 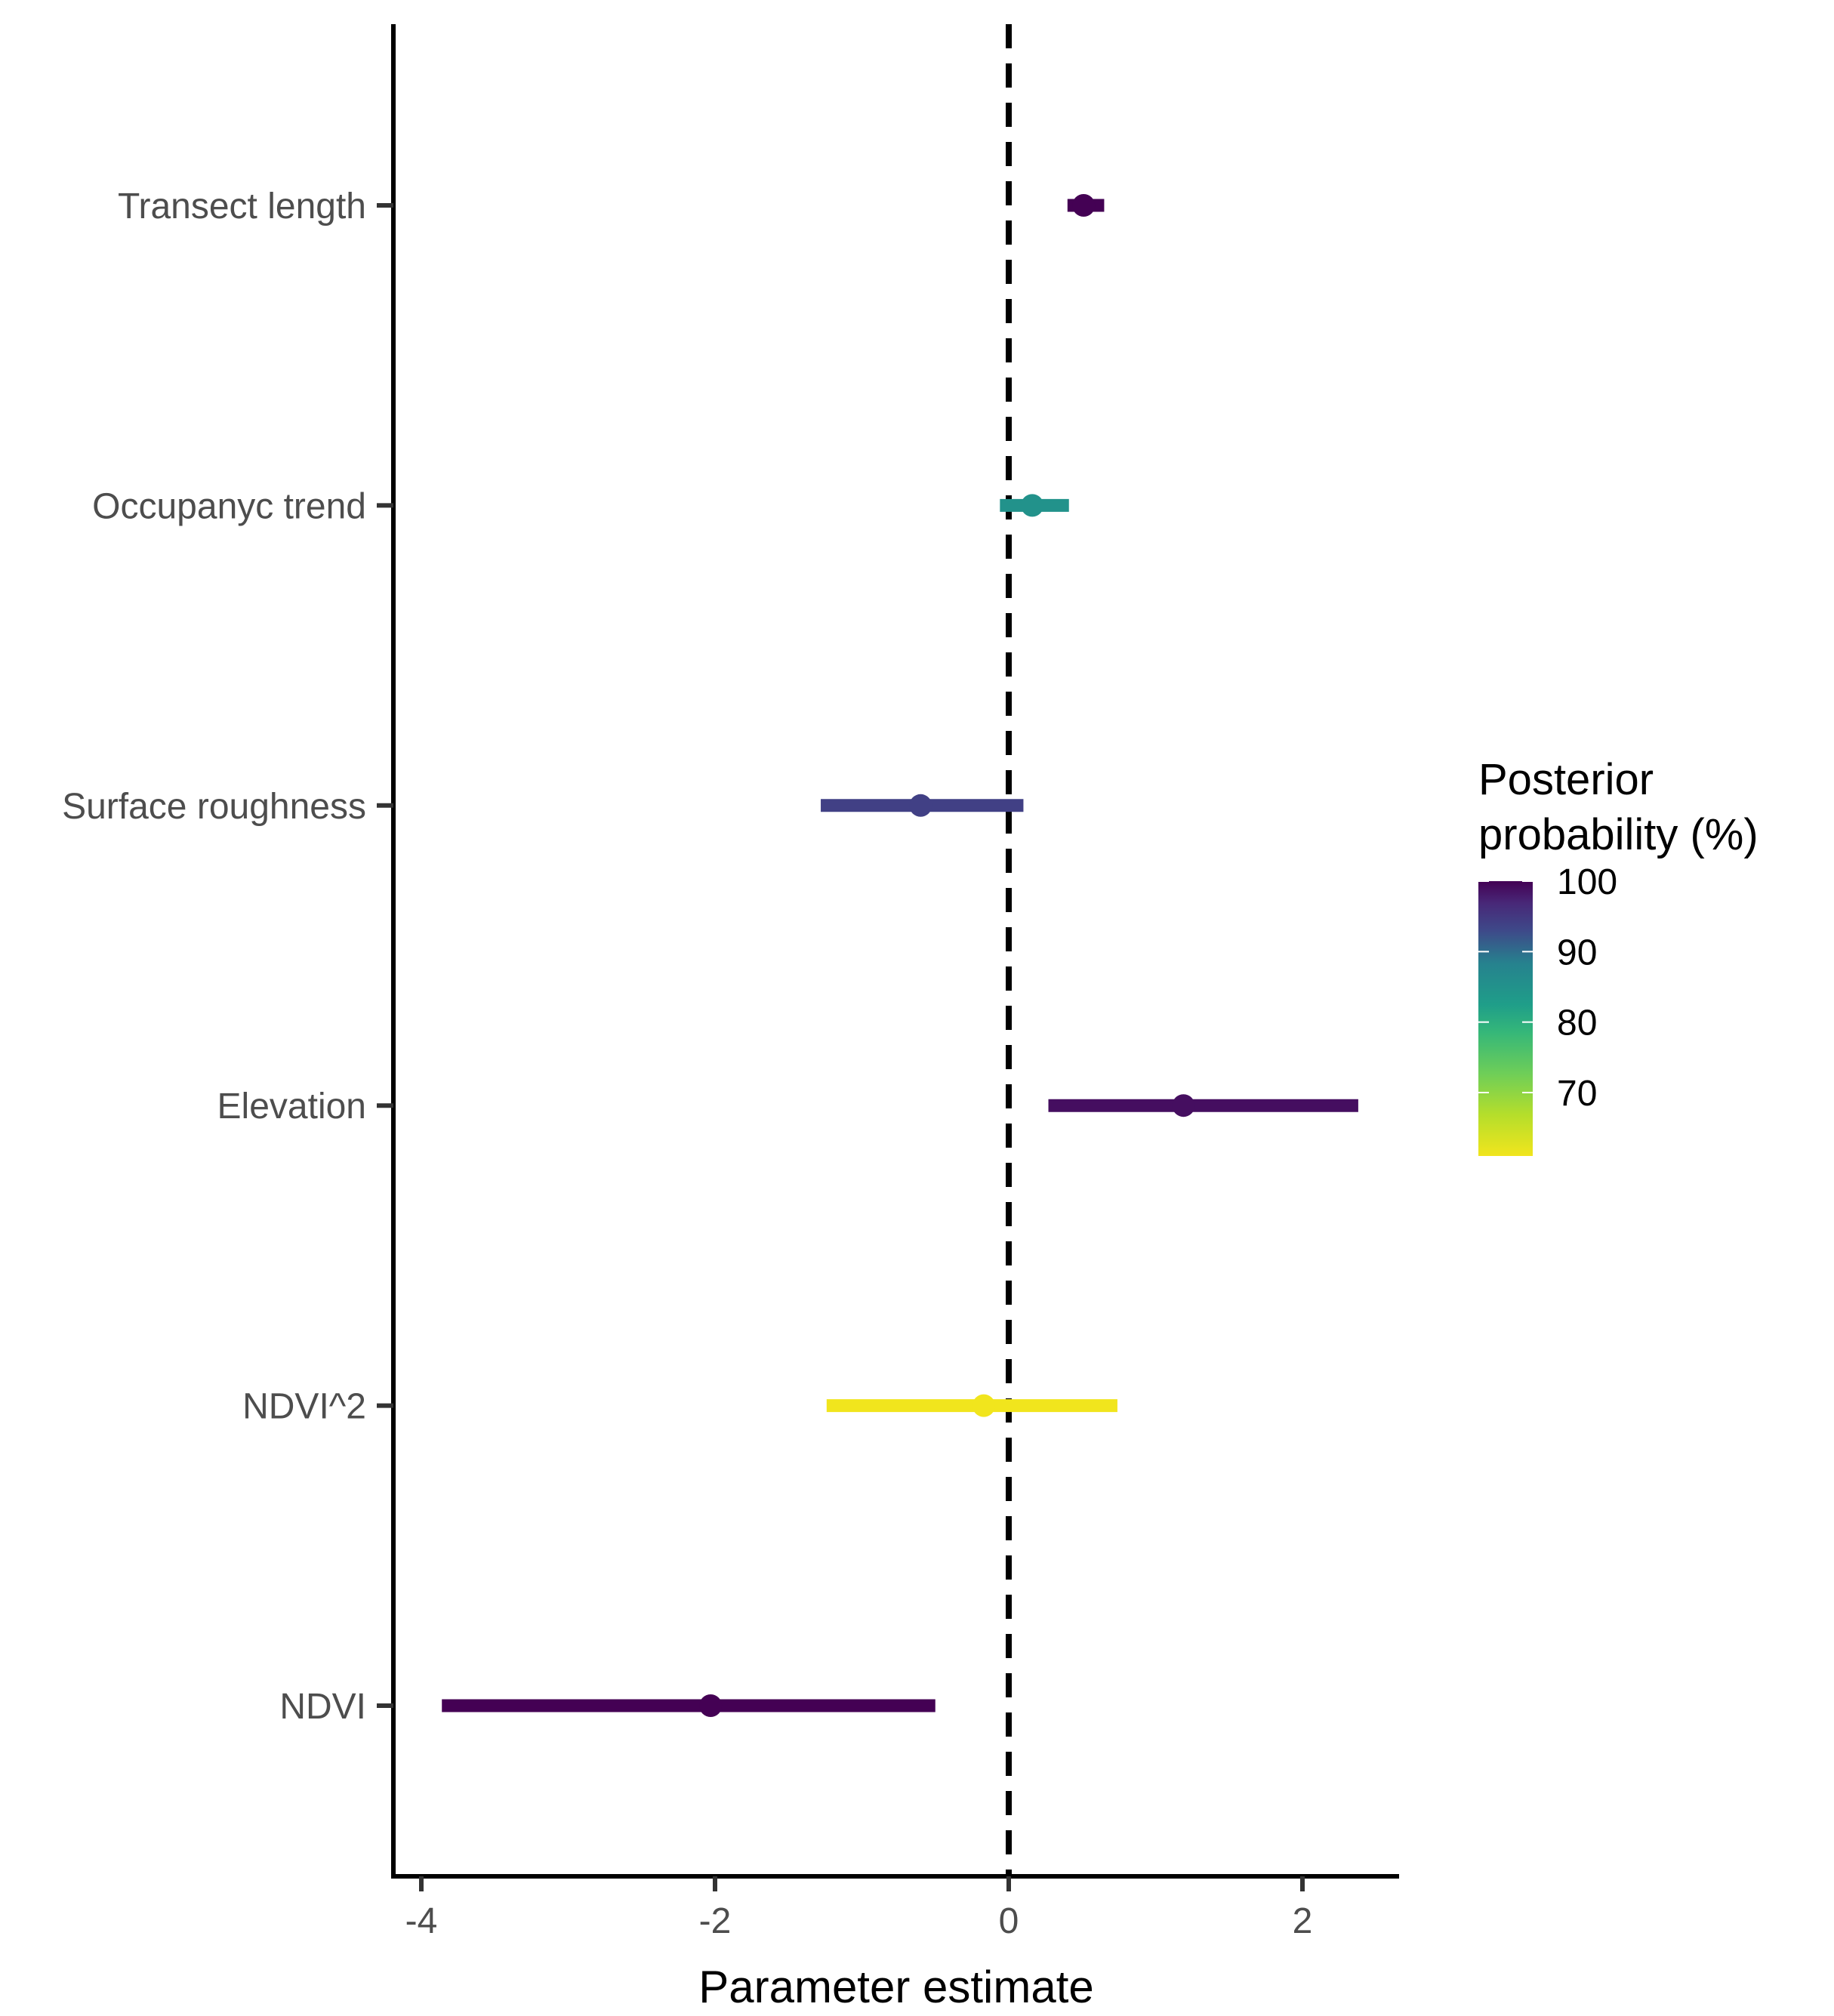 What do you see at coordinates (242, 206) in the screenshot?
I see `y-tick-label: Transect length` at bounding box center [242, 206].